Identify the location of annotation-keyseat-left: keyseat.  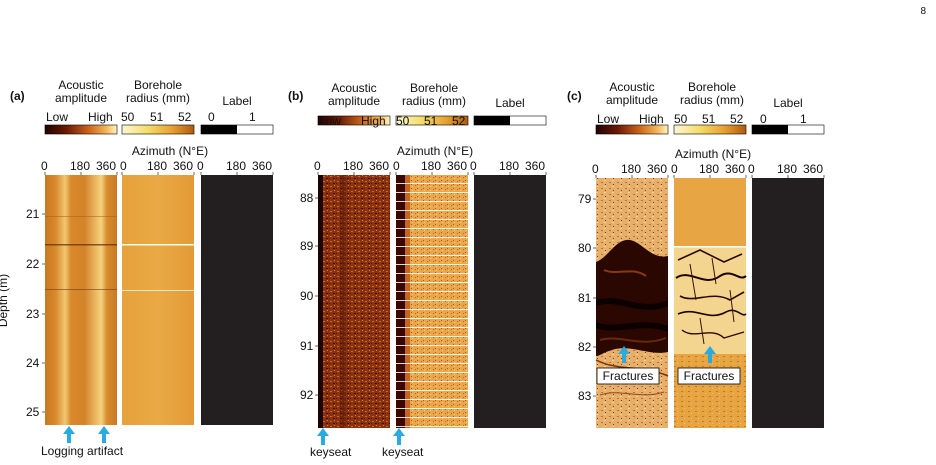
(331, 452).